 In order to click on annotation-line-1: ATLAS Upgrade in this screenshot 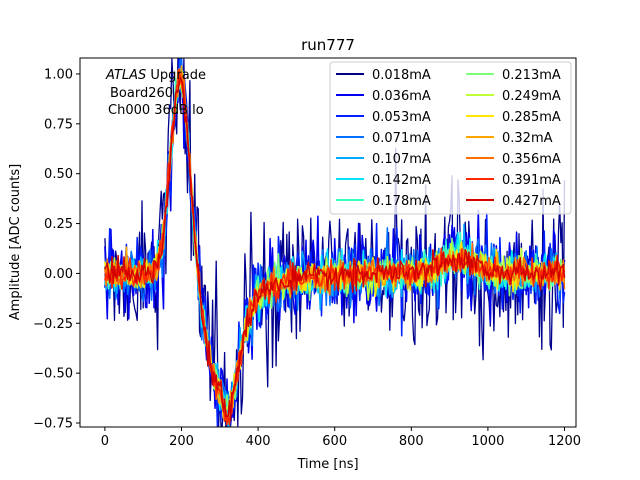, I will do `click(155, 75)`.